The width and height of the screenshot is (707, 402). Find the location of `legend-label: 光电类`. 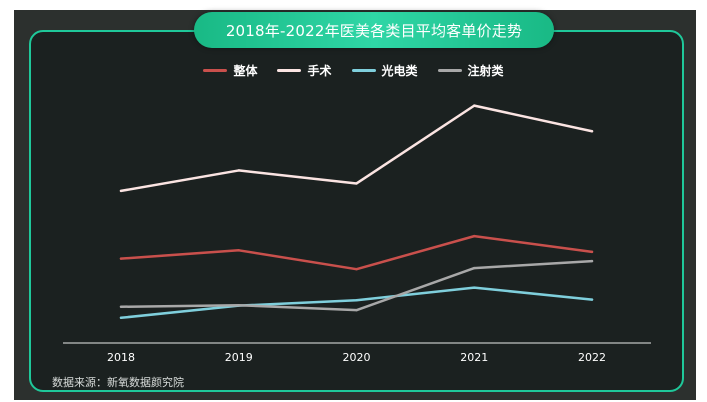

legend-label: 光电类 is located at coordinates (399, 70).